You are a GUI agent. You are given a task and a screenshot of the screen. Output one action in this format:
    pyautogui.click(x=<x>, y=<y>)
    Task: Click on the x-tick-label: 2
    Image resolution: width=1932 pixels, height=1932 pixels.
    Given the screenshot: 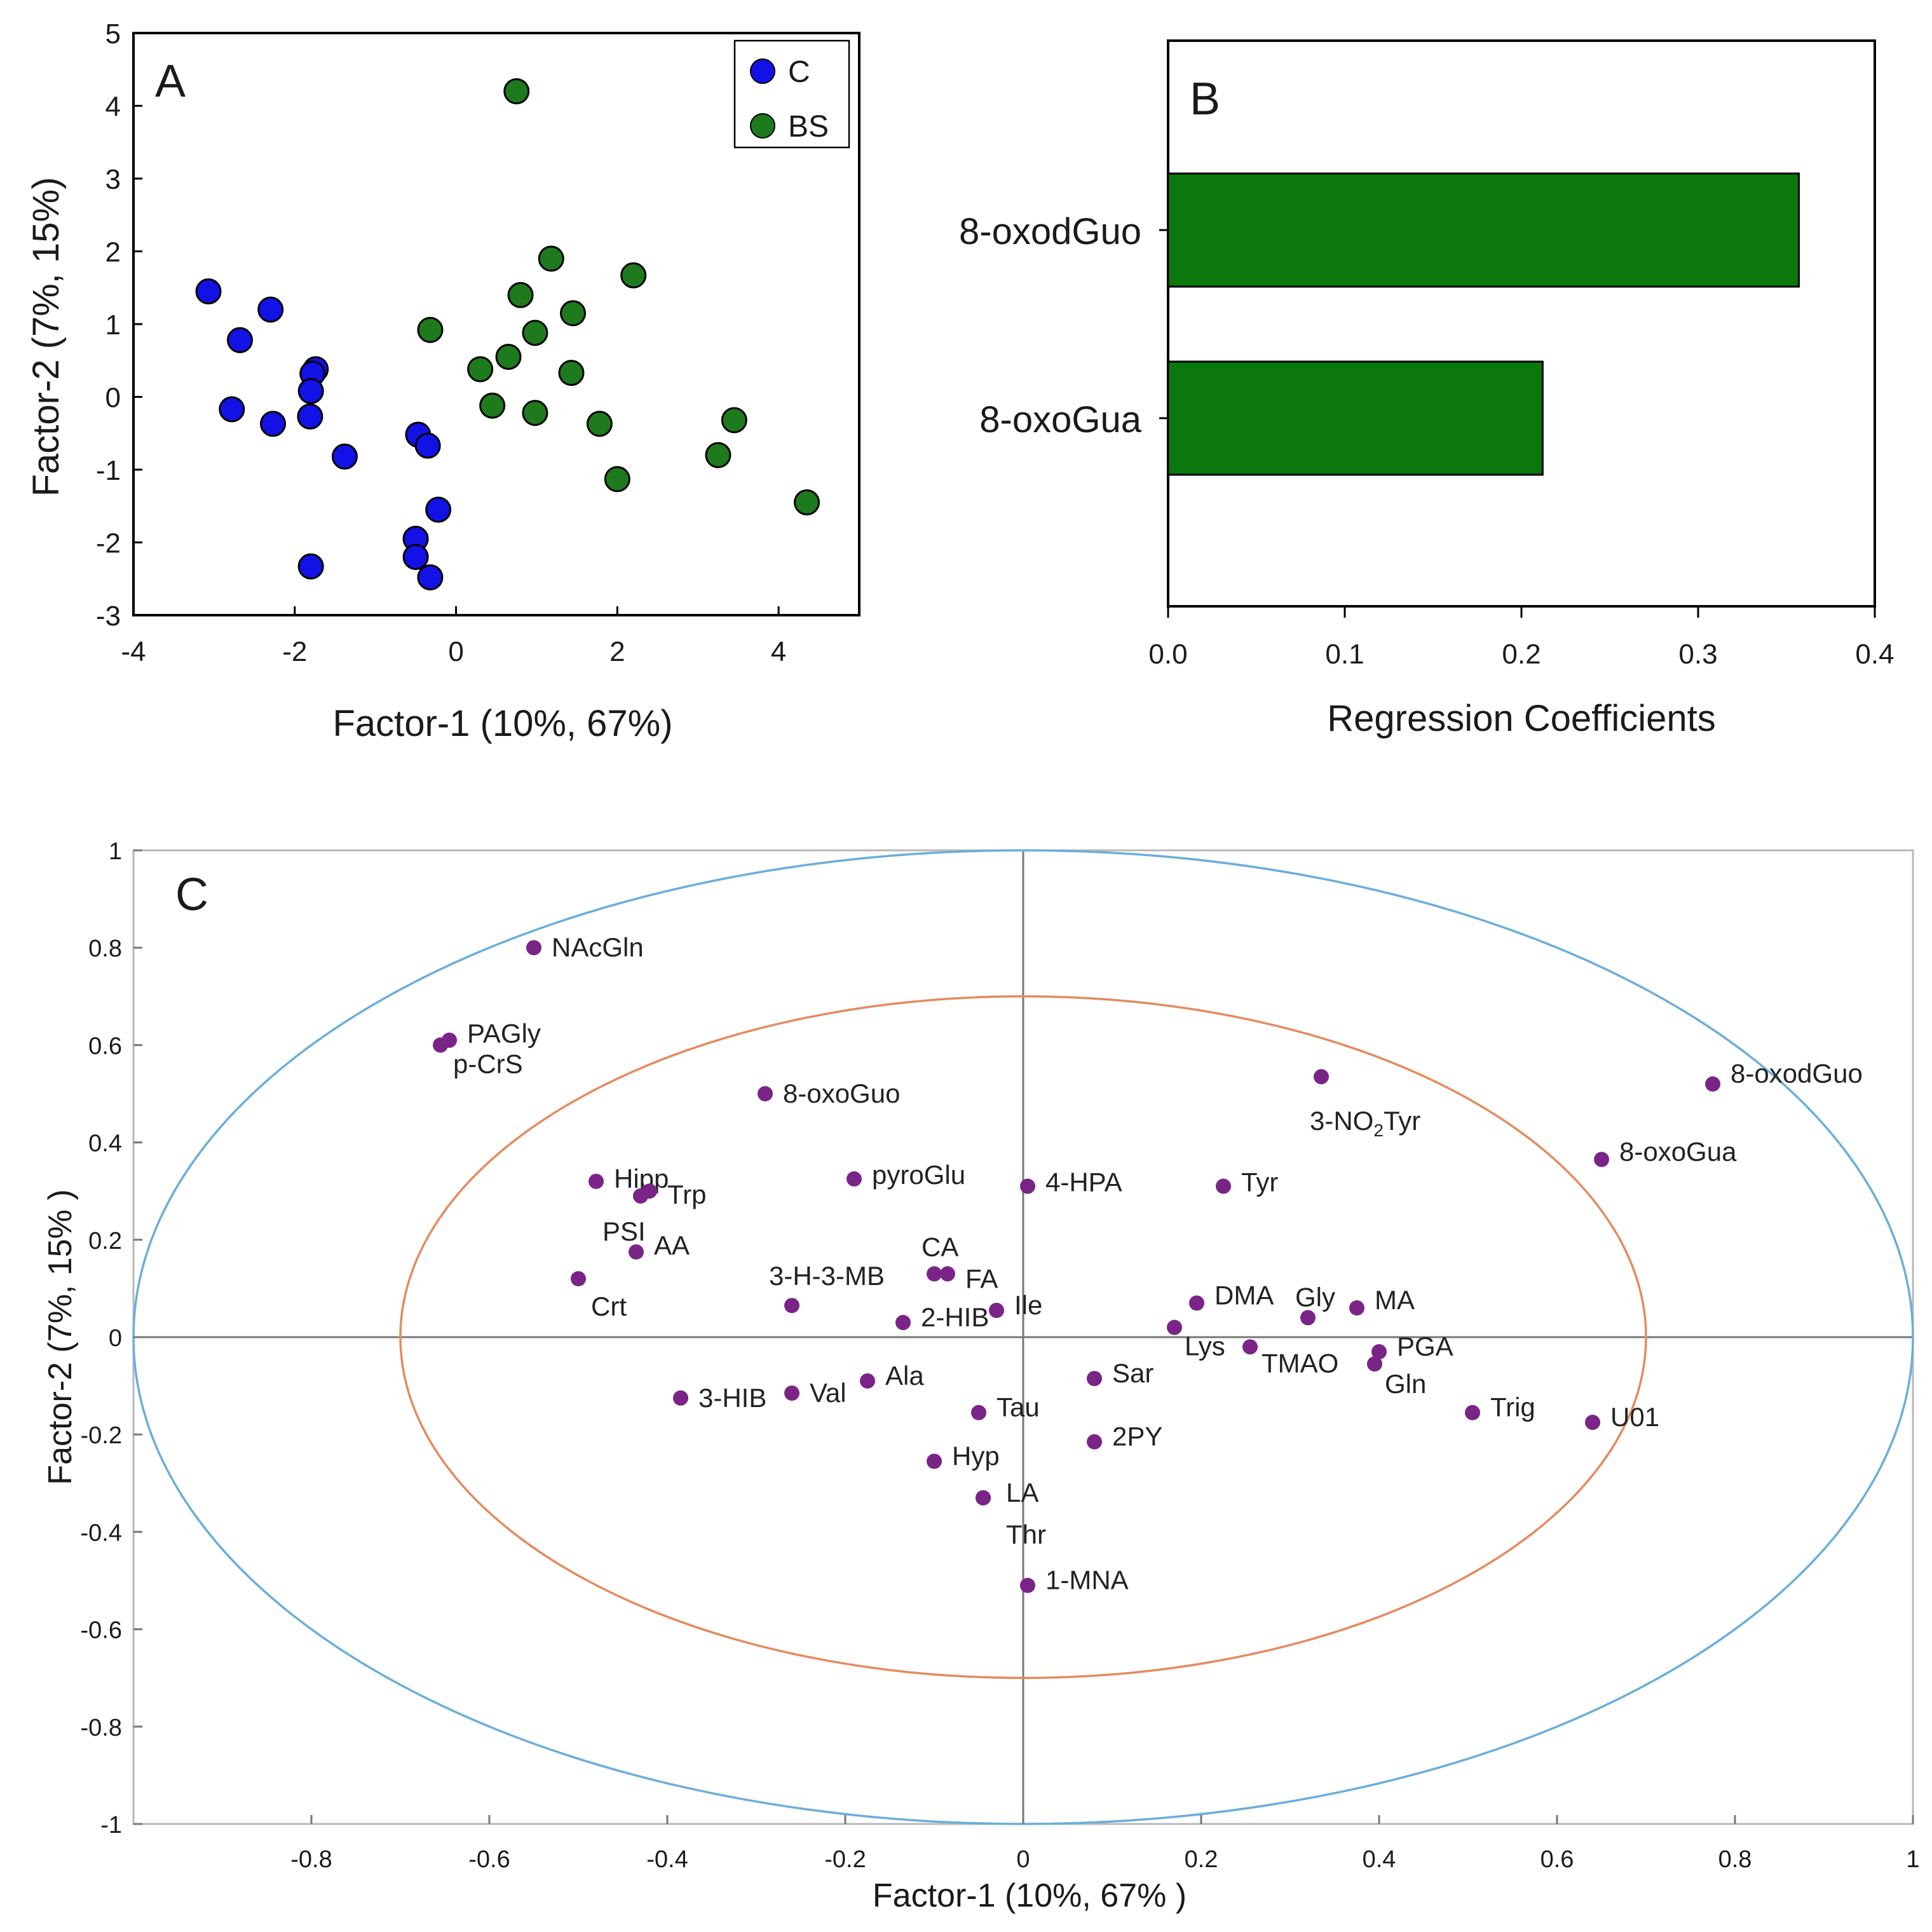 What is the action you would take?
    pyautogui.click(x=617, y=652)
    